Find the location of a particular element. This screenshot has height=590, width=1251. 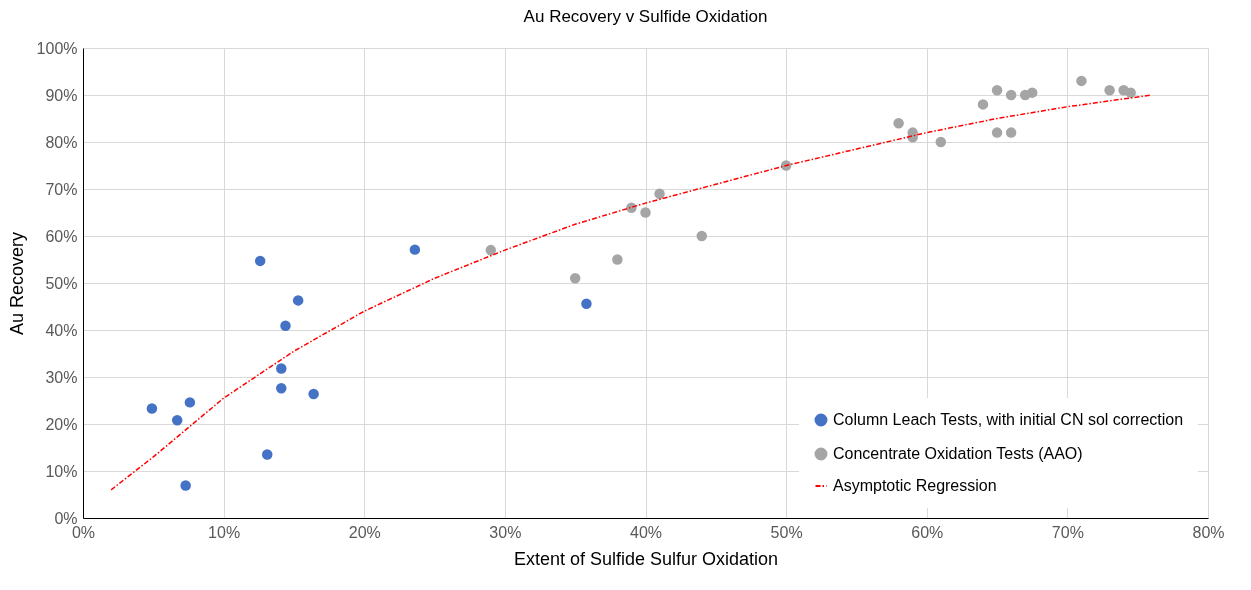

x-axis-title: Extent of Sulfide Sulfur Oxidation is located at coordinates (646, 558).